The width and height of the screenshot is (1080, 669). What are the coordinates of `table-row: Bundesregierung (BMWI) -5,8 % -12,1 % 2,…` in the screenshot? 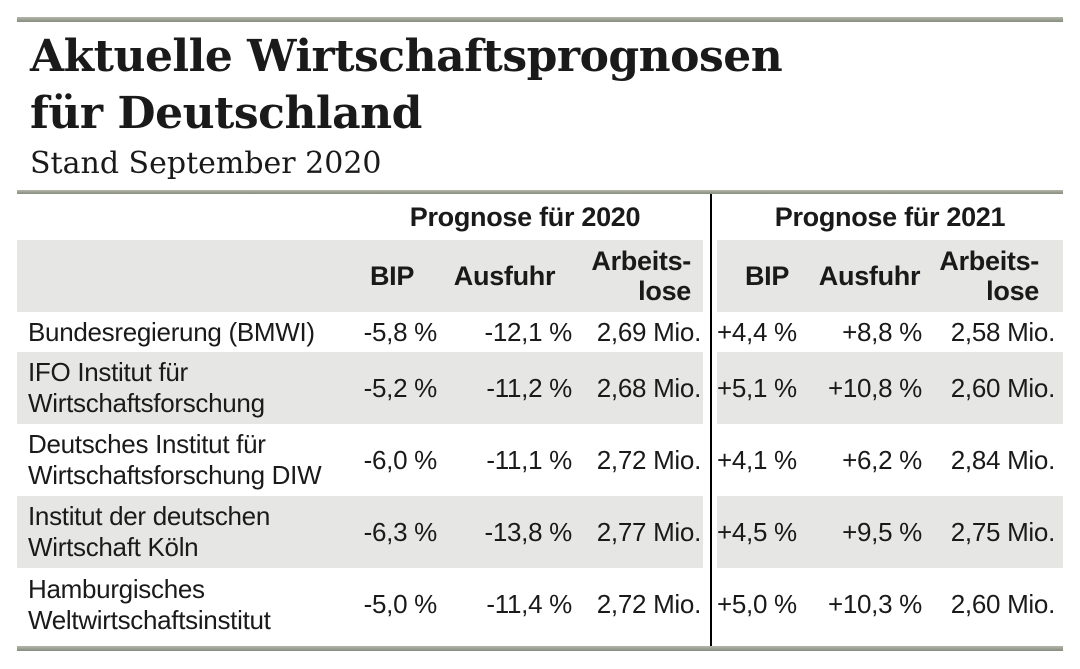 It's located at (540, 332).